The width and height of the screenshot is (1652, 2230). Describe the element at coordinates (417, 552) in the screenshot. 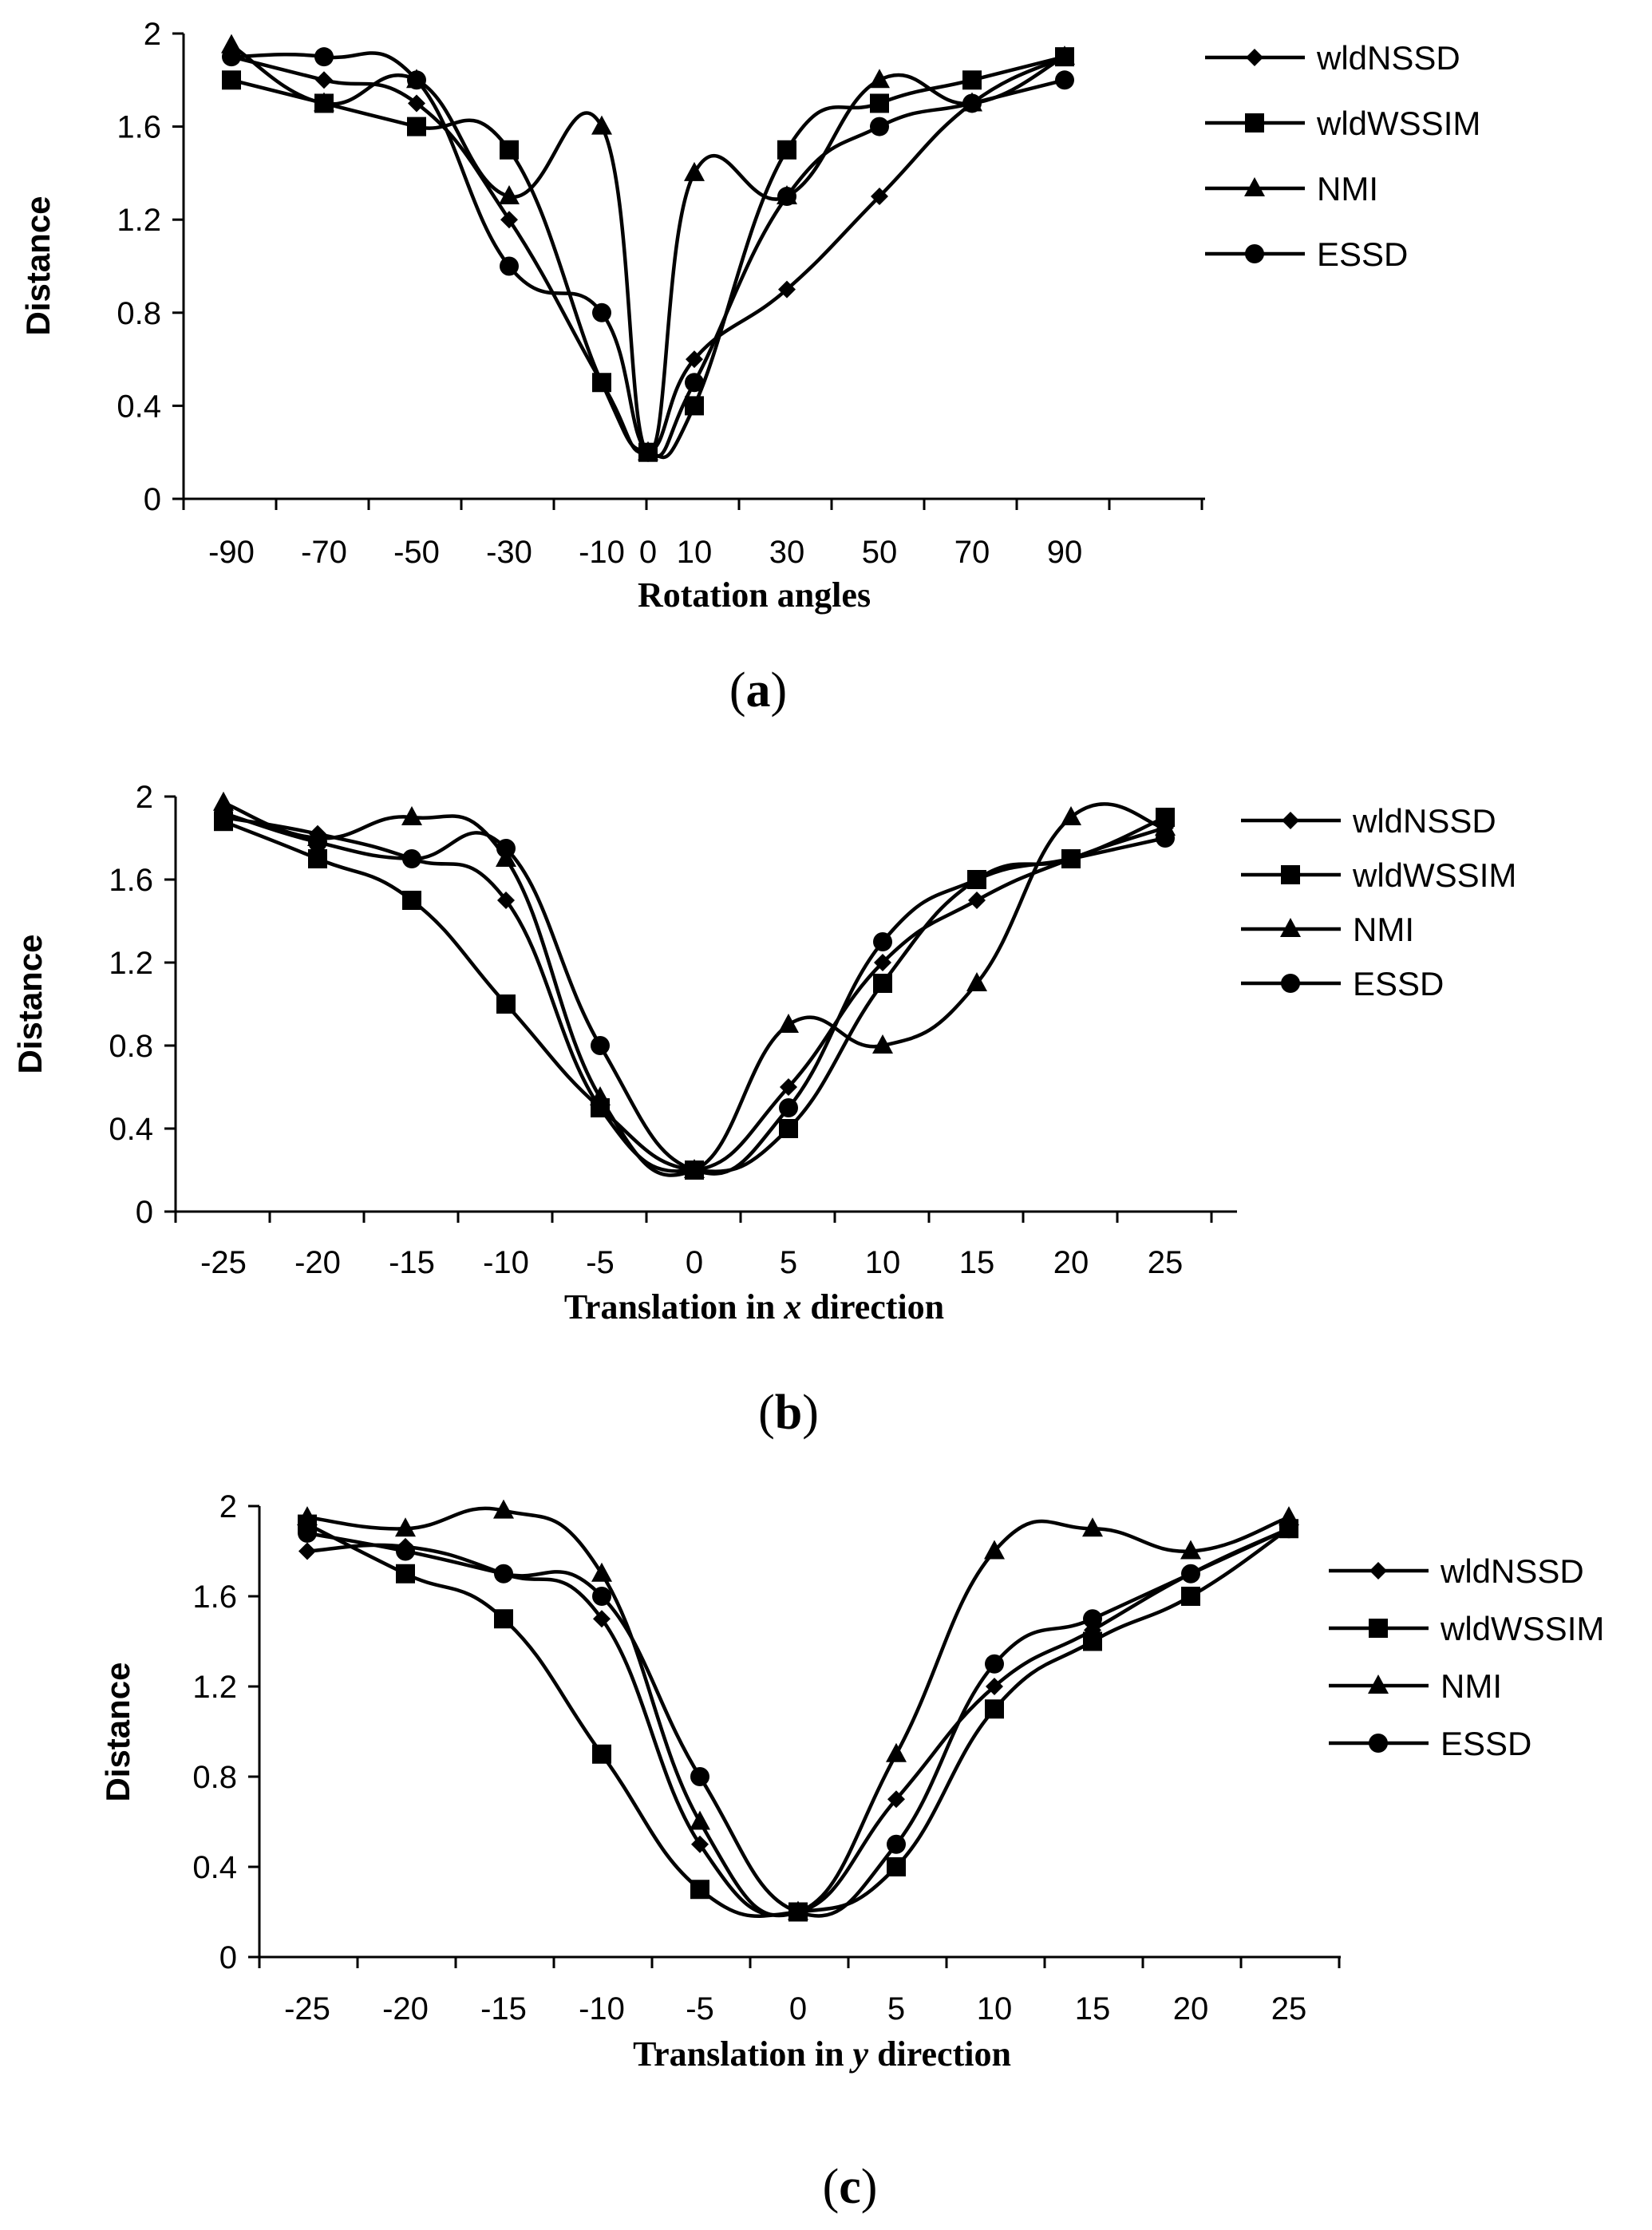

I see `x-tick-label: -50` at that location.